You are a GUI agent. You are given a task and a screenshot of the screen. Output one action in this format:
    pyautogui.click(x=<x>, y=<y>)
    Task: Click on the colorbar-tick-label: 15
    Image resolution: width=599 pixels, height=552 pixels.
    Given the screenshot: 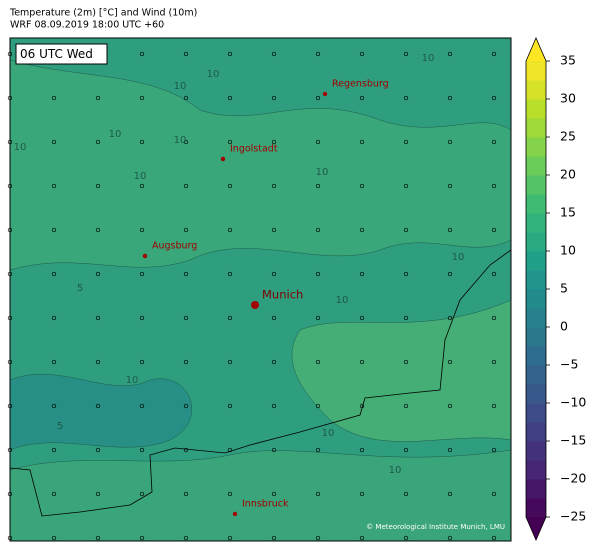 What is the action you would take?
    pyautogui.click(x=568, y=212)
    